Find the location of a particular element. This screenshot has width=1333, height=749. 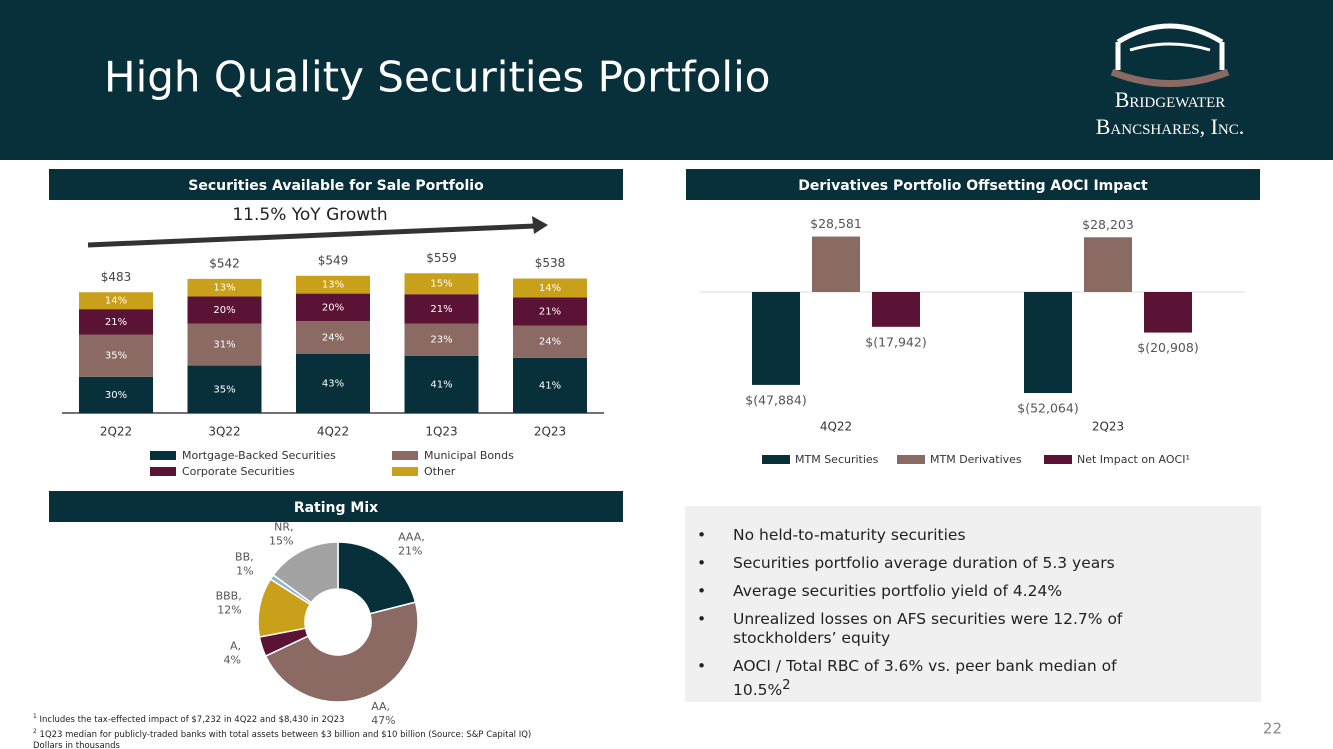

value-label: 43% is located at coordinates (333, 383).